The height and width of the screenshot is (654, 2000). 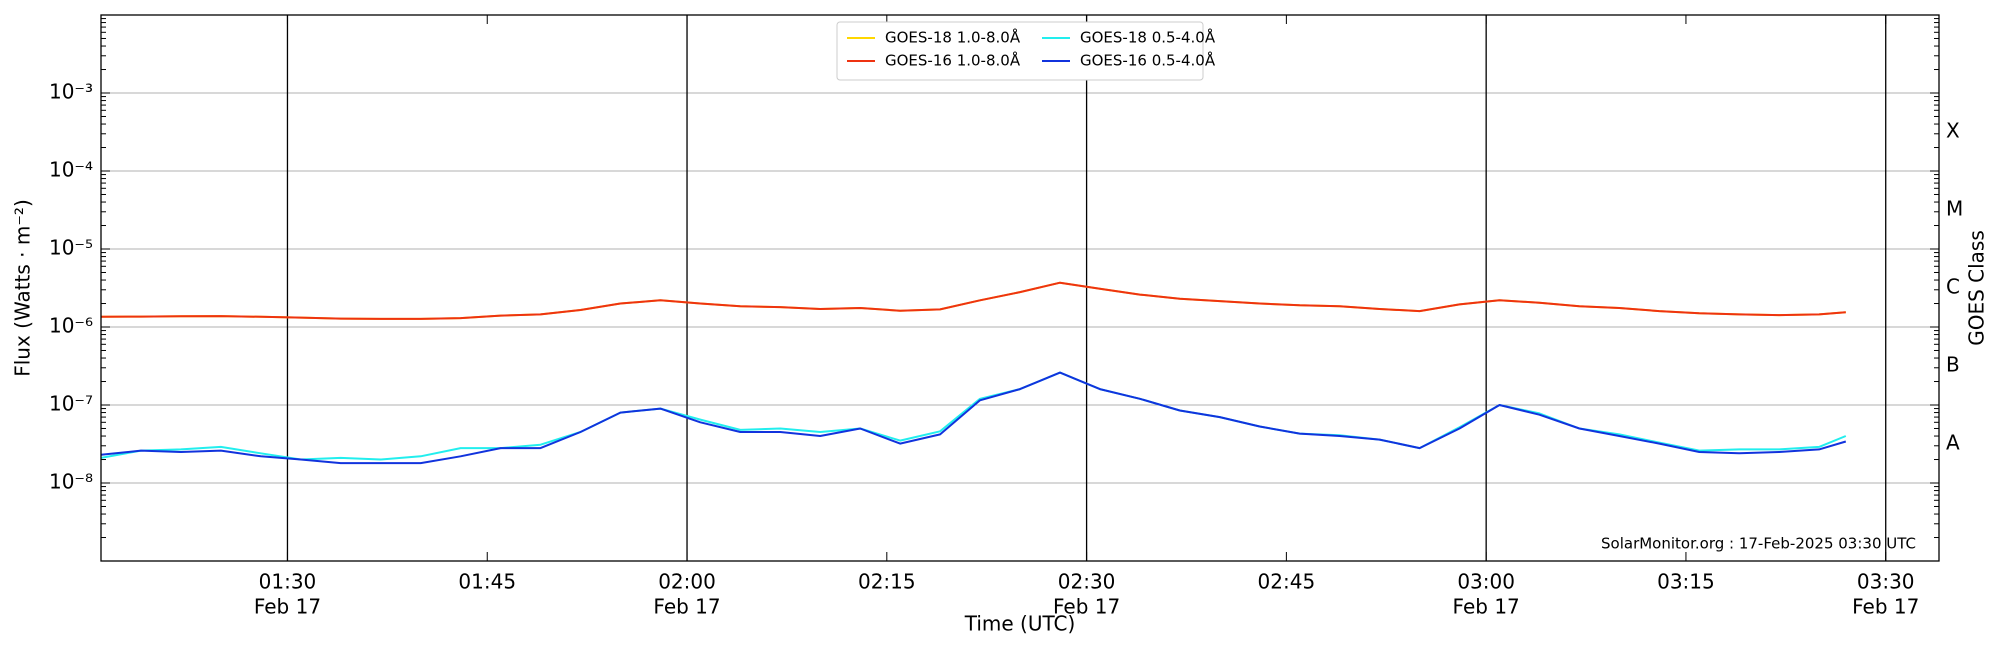 What do you see at coordinates (1953, 443) in the screenshot?
I see `y2-tick-label: A` at bounding box center [1953, 443].